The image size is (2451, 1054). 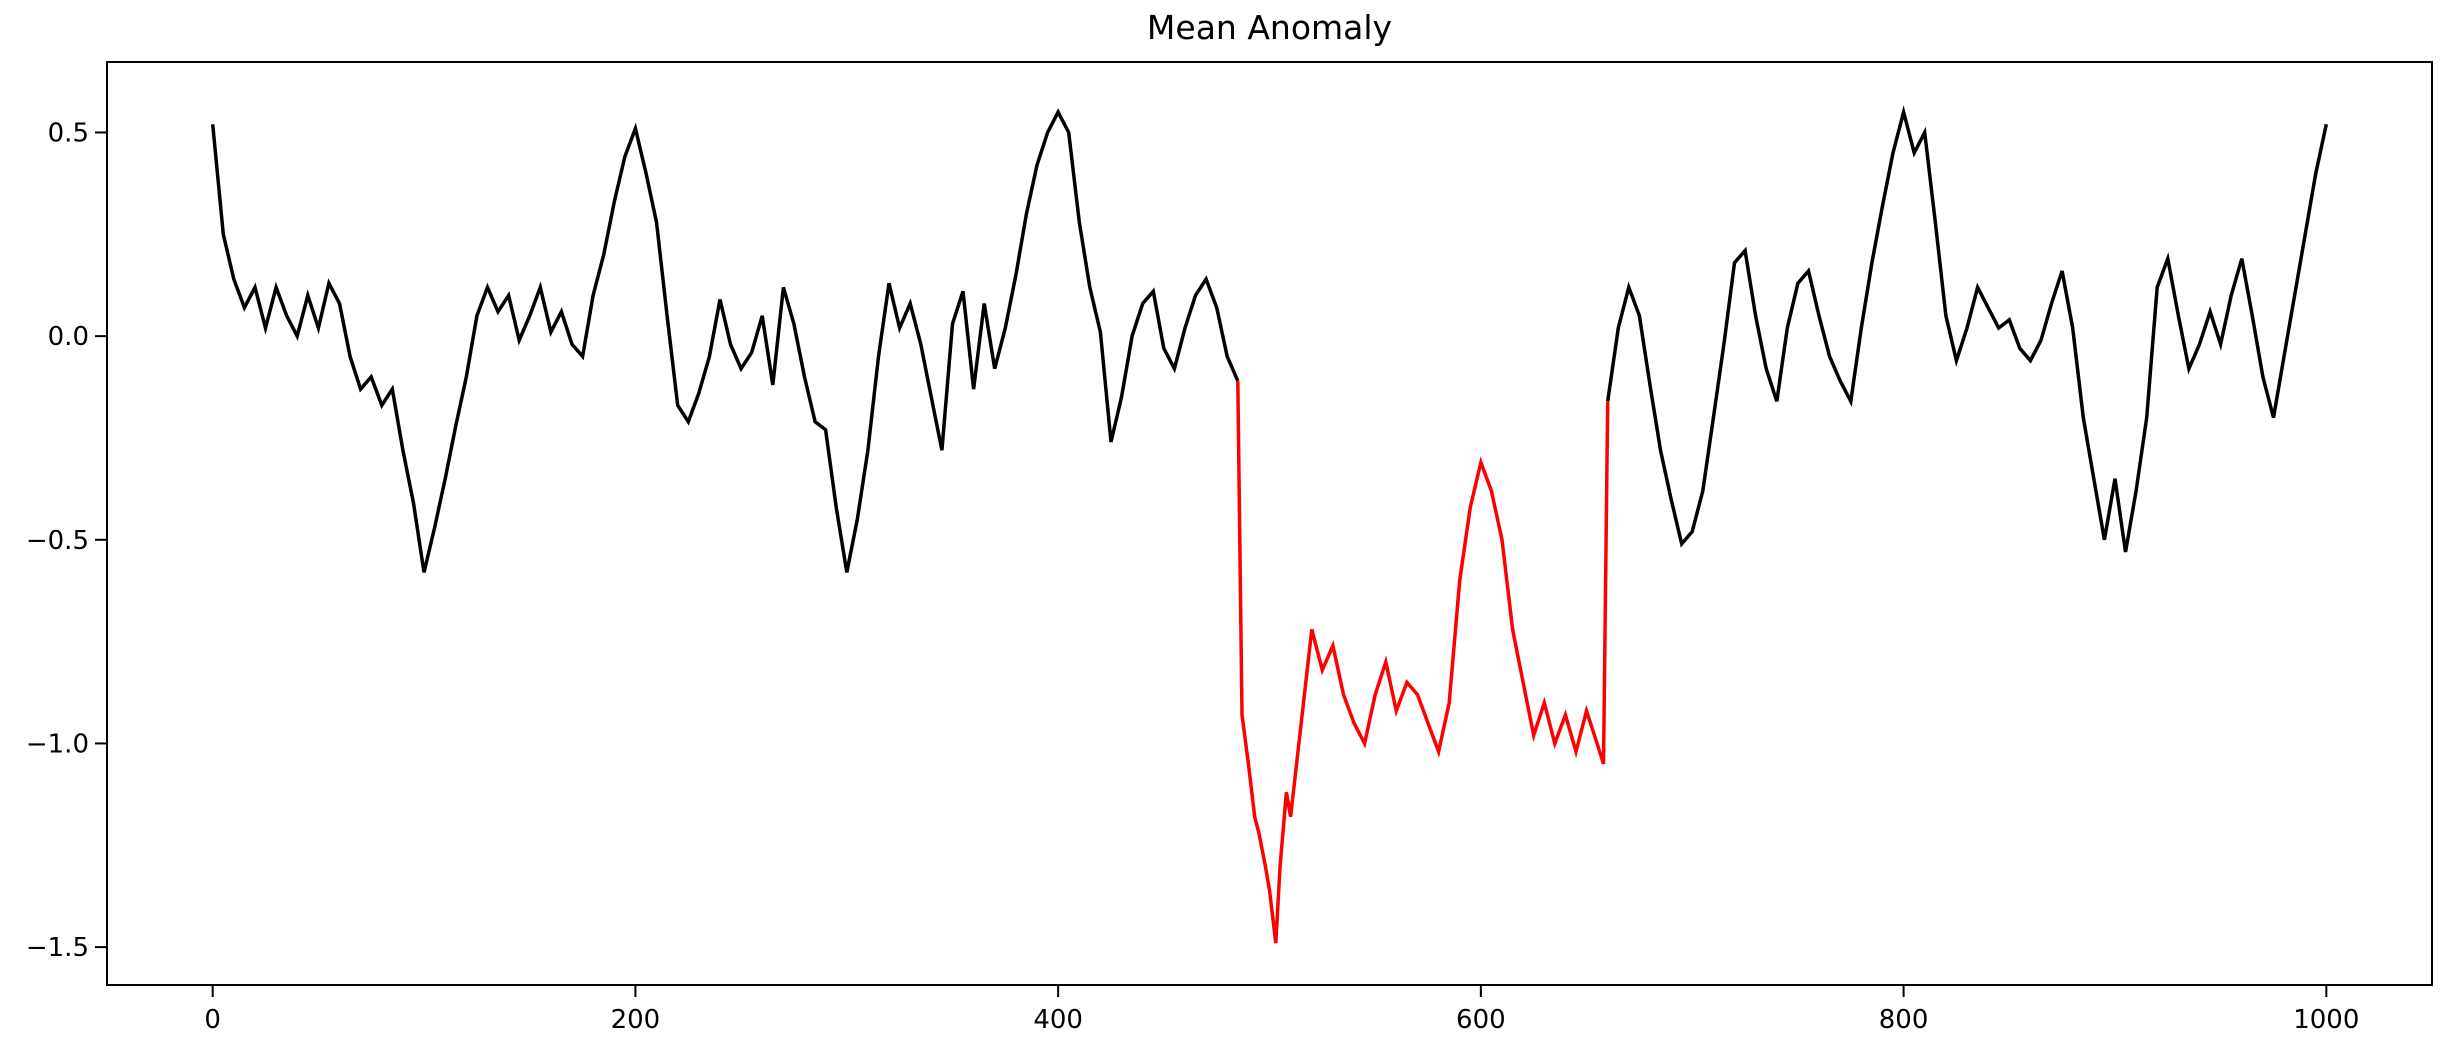 What do you see at coordinates (68, 337) in the screenshot?
I see `y-tick-label: 0.0` at bounding box center [68, 337].